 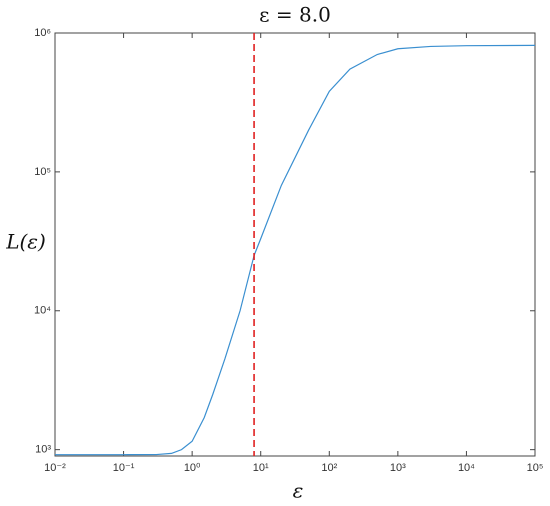 I want to click on x-tick-label: 10⁵, so click(x=535, y=468).